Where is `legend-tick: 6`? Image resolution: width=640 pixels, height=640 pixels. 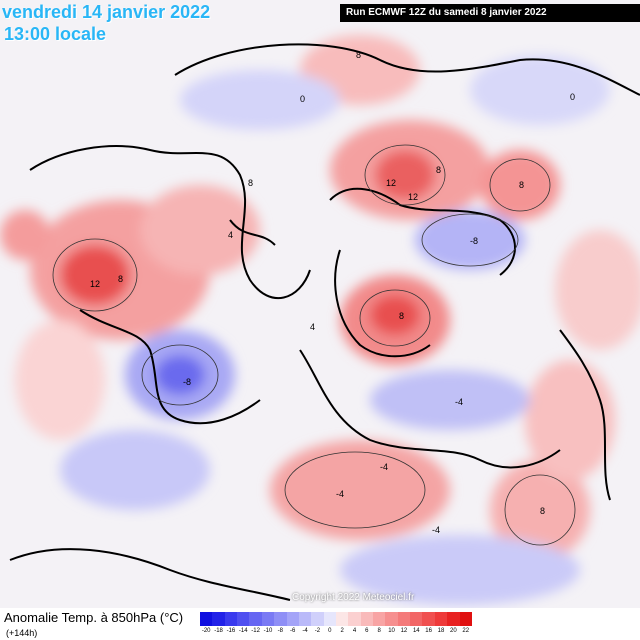
legend-tick: 6 is located at coordinates (367, 631).